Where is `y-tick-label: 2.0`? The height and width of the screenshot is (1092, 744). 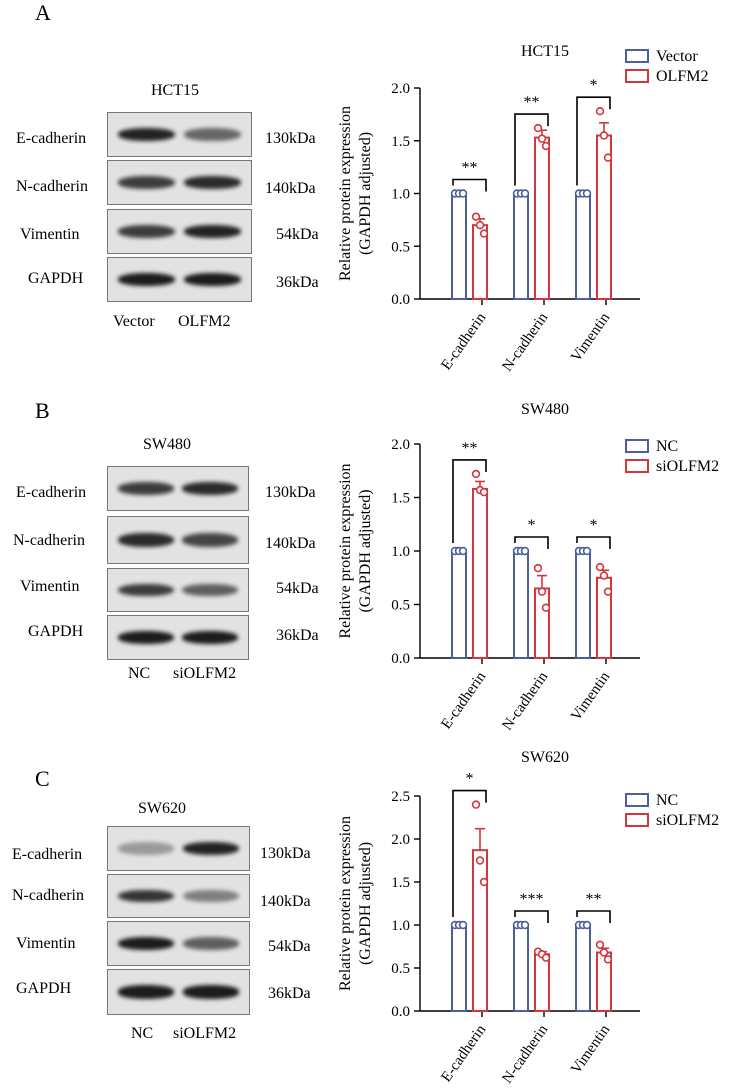 y-tick-label: 2.0 is located at coordinates (400, 840).